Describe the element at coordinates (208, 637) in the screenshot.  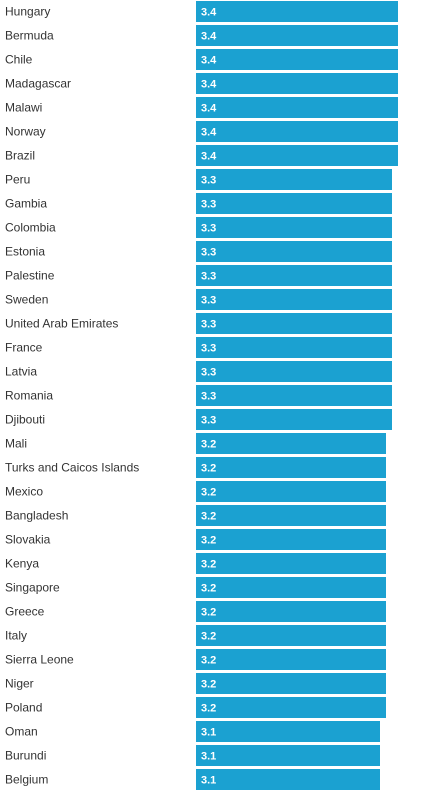
I see `value-label-italy: 3.2` at that location.